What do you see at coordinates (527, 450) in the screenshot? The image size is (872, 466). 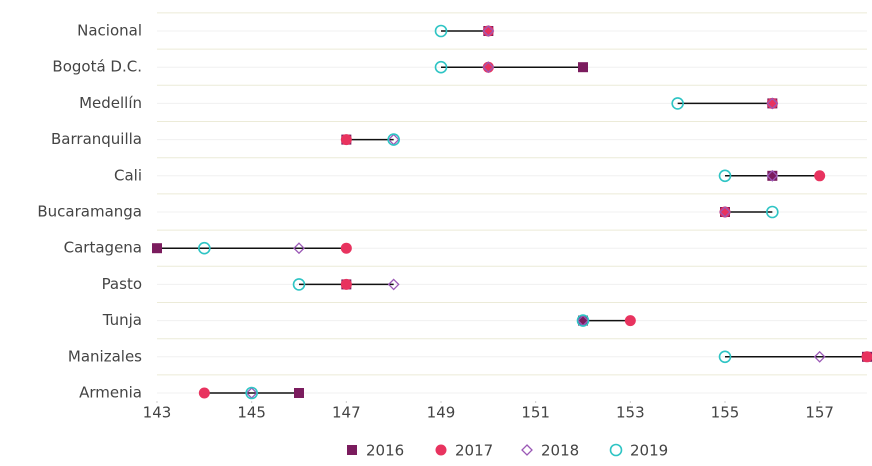 I see `marker-diamond` at bounding box center [527, 450].